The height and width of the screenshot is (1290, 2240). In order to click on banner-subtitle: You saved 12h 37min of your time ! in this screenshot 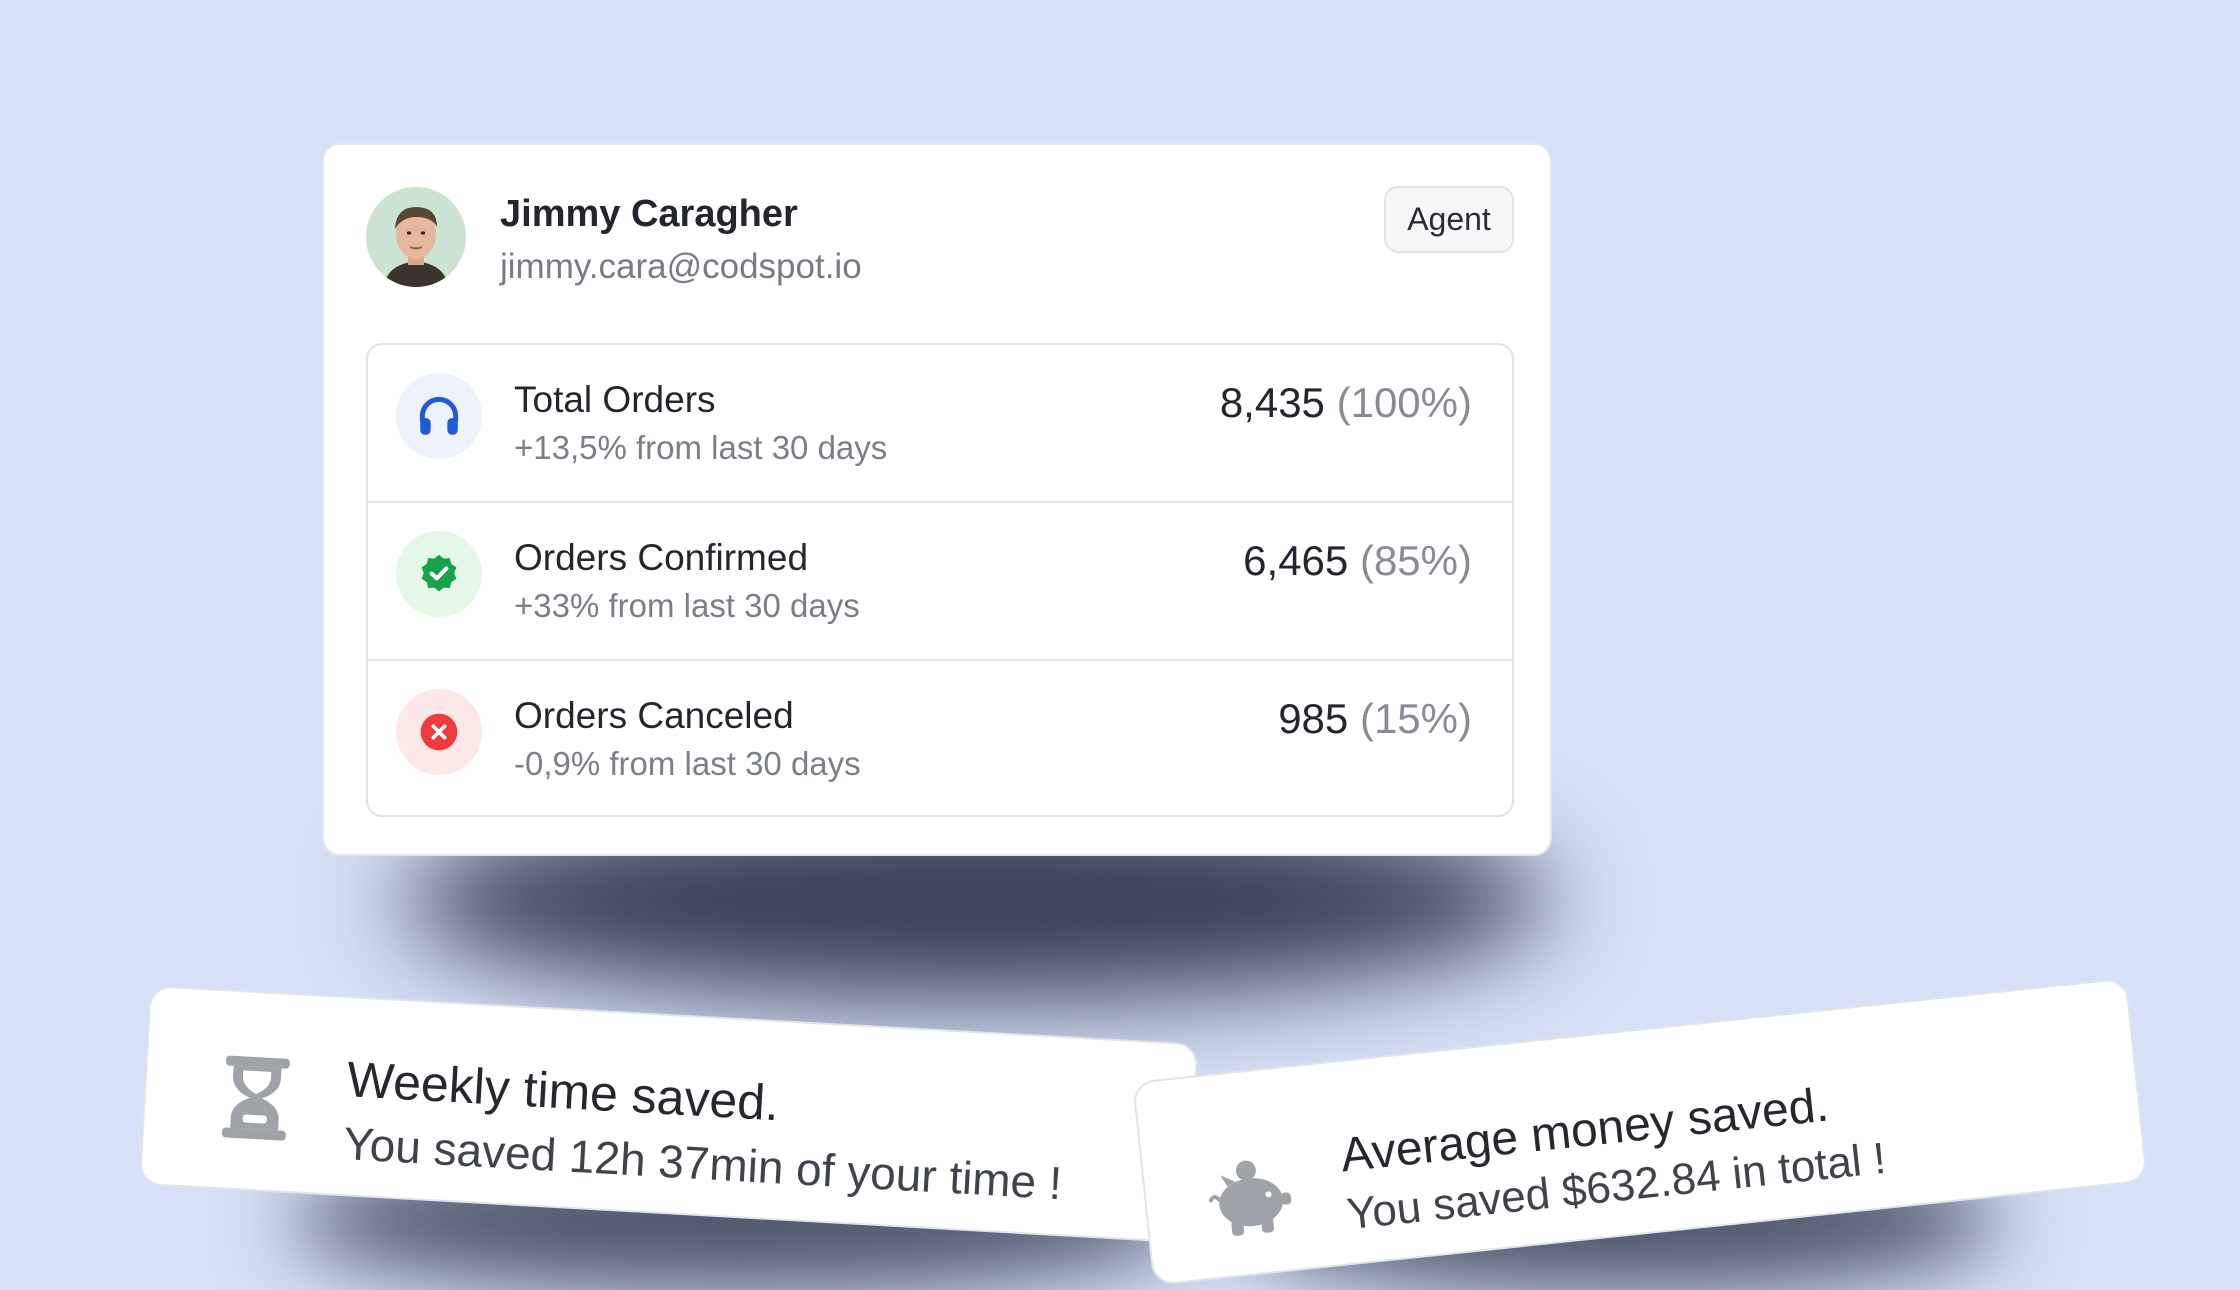, I will do `click(703, 1163)`.